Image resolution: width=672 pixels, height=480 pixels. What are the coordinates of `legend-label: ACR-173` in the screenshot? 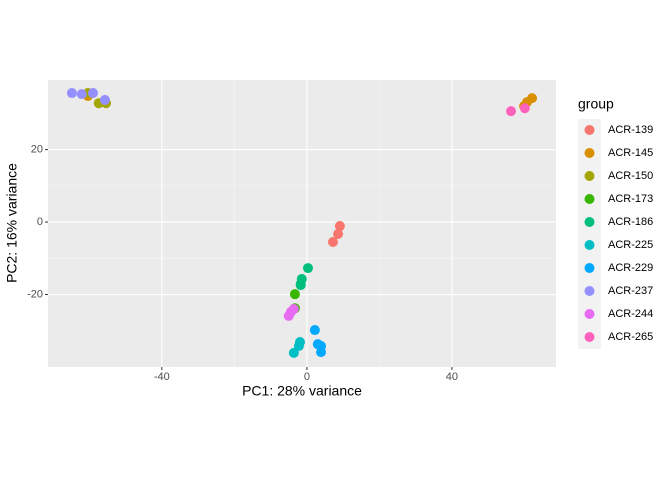 It's located at (630, 199).